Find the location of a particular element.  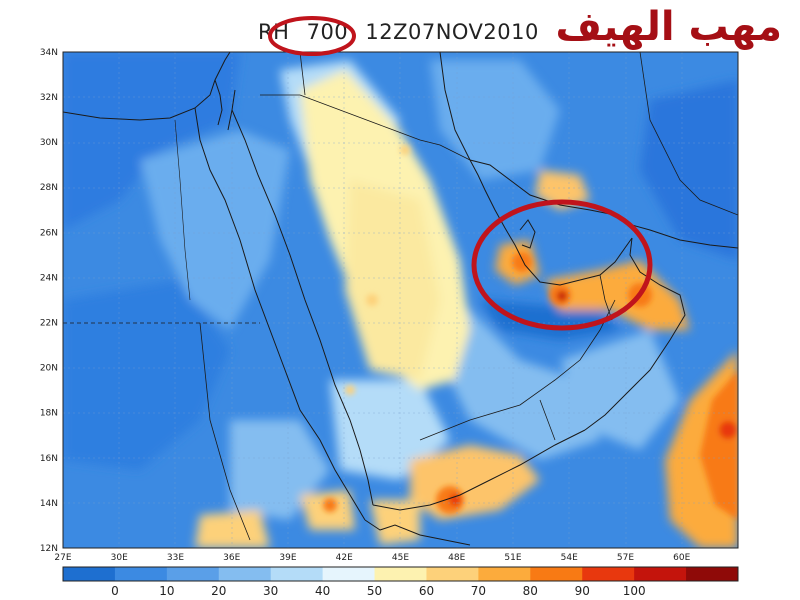

colorbar-frame is located at coordinates (400, 574).